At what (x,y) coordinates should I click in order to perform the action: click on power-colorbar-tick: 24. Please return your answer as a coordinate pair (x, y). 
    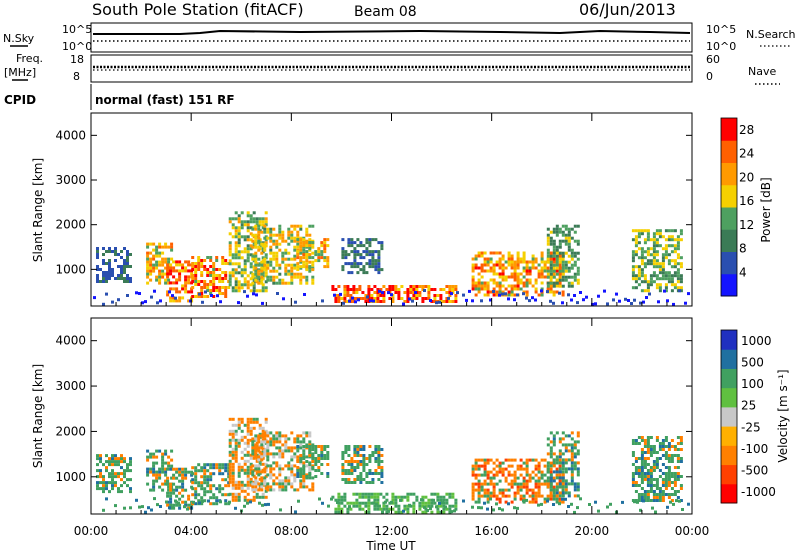
    Looking at the image, I should click on (746, 154).